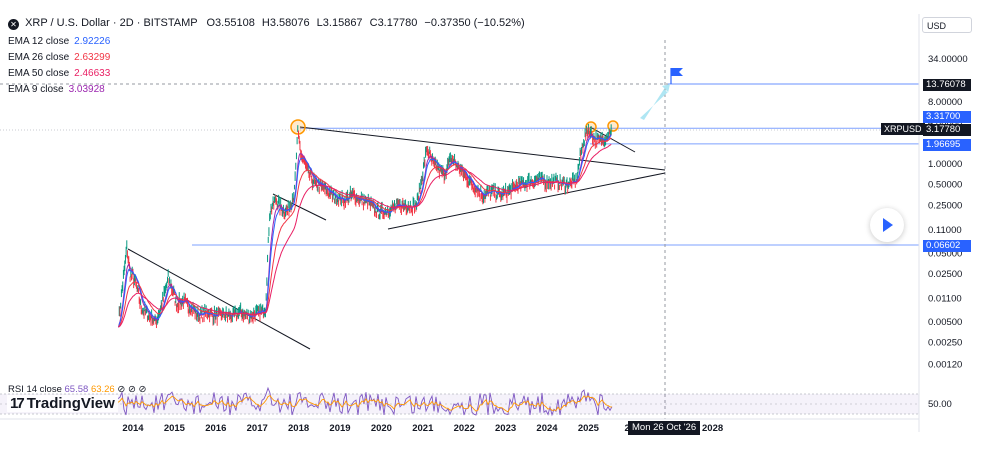 The image size is (983, 456). I want to click on y-tick-label: 0.50000, so click(945, 185).